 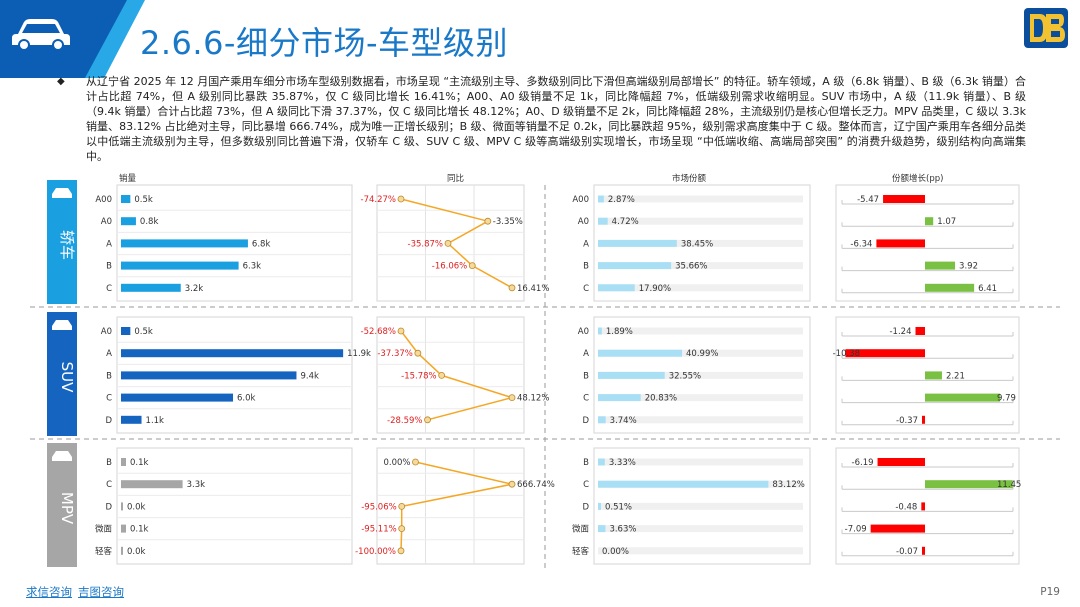 What do you see at coordinates (1006, 399) in the screenshot?
I see `share-change-label: 9.79` at bounding box center [1006, 399].